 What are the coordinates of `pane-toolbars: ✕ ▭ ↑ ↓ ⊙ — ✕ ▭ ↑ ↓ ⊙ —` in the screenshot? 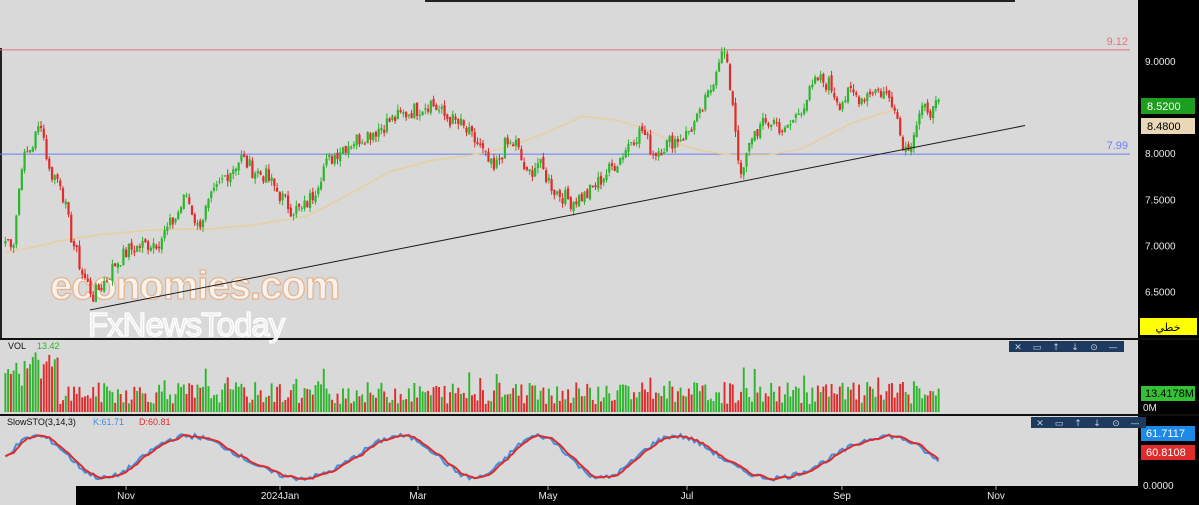 It's located at (1077, 385).